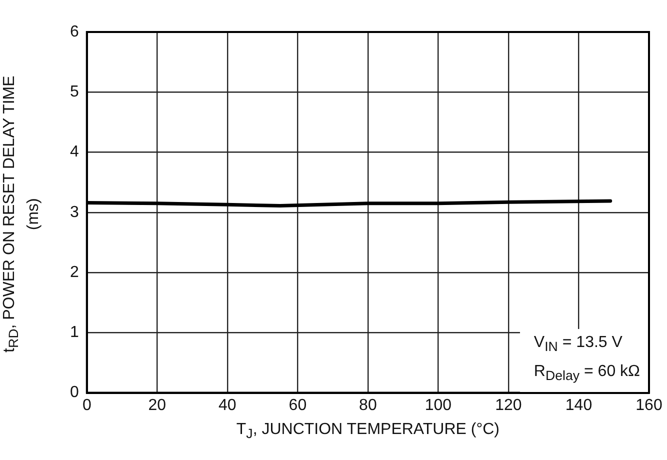 The width and height of the screenshot is (667, 460). I want to click on x-tick-label: 0, so click(87, 405).